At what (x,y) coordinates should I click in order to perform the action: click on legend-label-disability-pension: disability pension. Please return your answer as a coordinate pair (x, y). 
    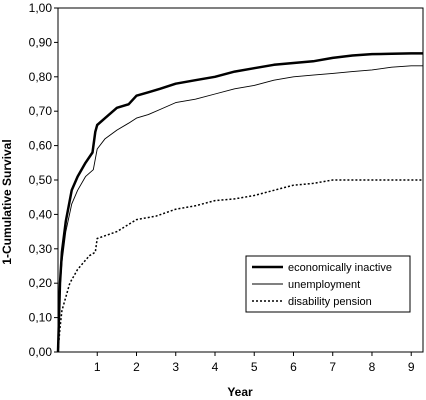
    Looking at the image, I should click on (330, 302).